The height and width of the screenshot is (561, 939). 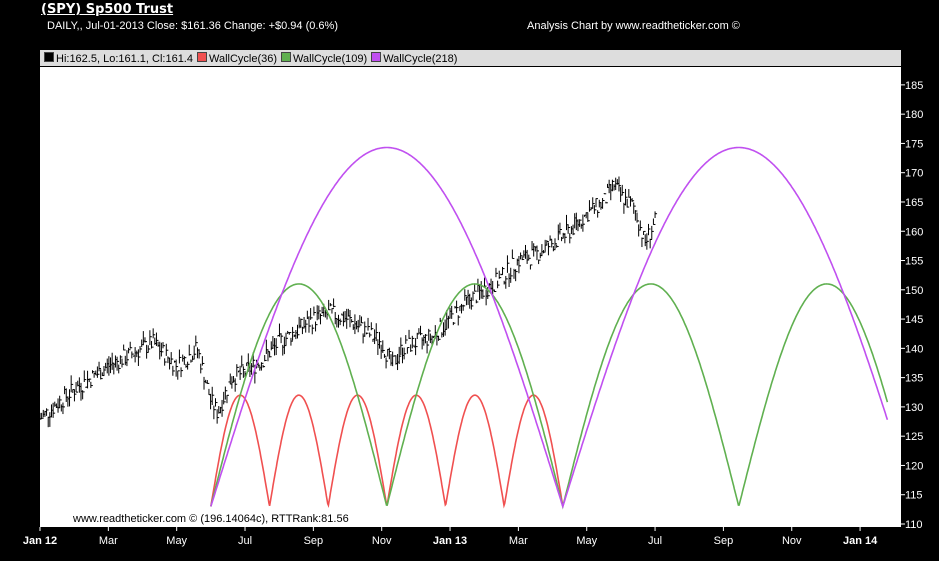 What do you see at coordinates (914, 496) in the screenshot?
I see `y-tick-label: 115` at bounding box center [914, 496].